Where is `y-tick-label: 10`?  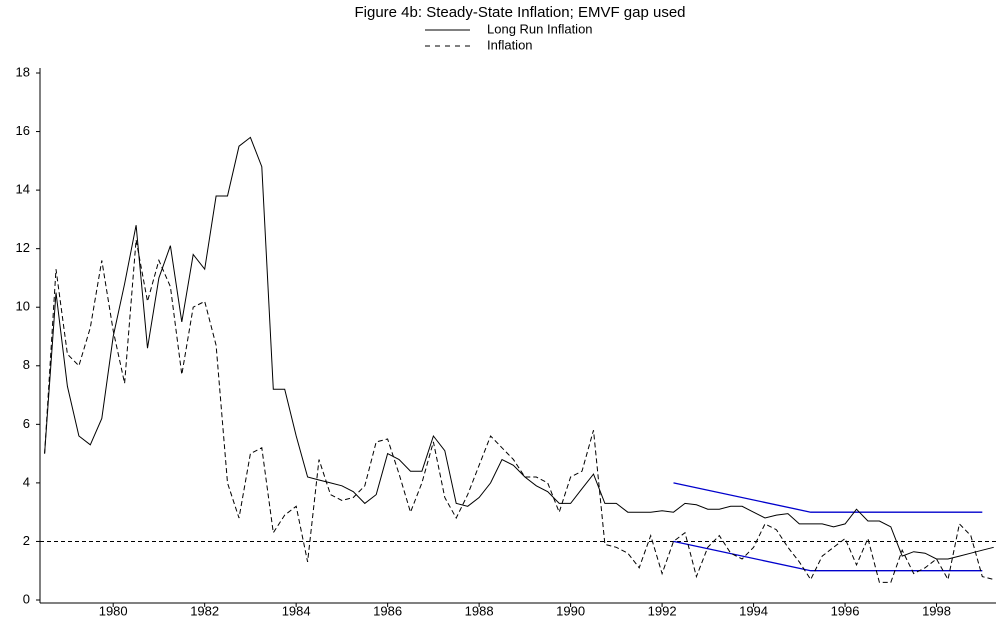 y-tick-label: 10 is located at coordinates (23, 306).